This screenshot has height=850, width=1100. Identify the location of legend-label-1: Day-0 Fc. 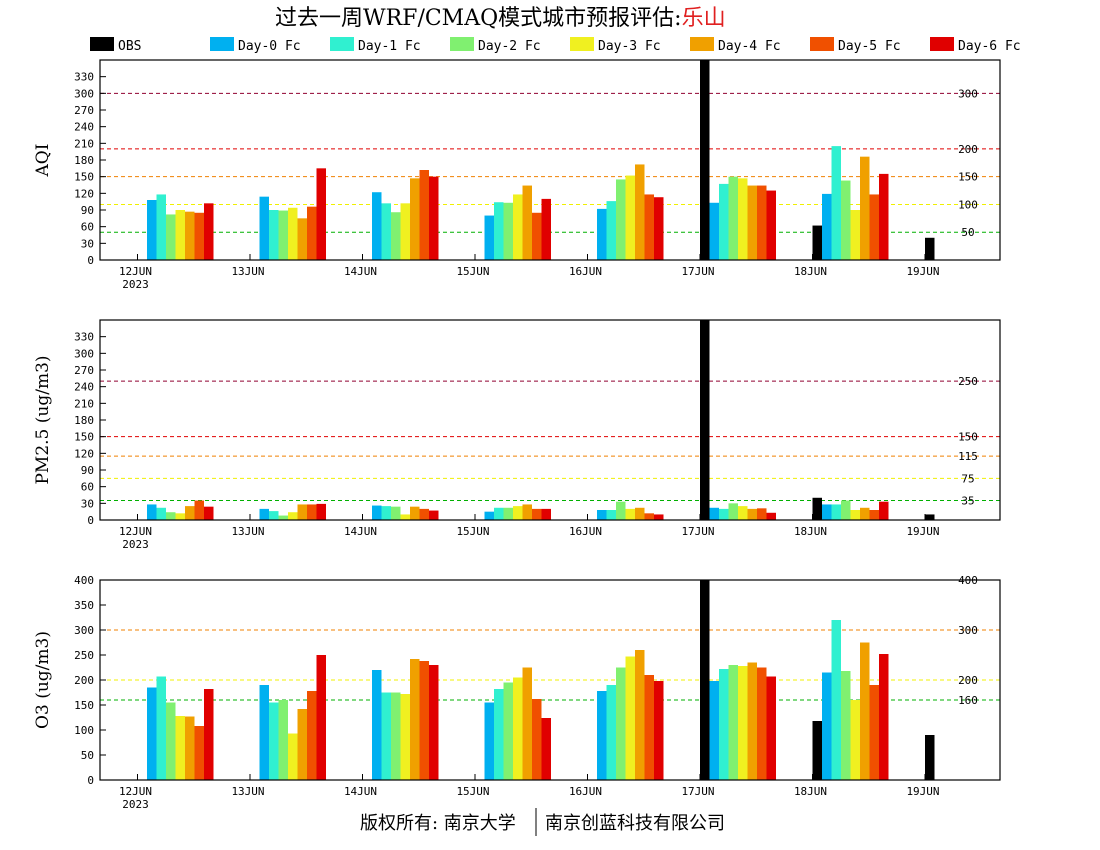
(269, 46).